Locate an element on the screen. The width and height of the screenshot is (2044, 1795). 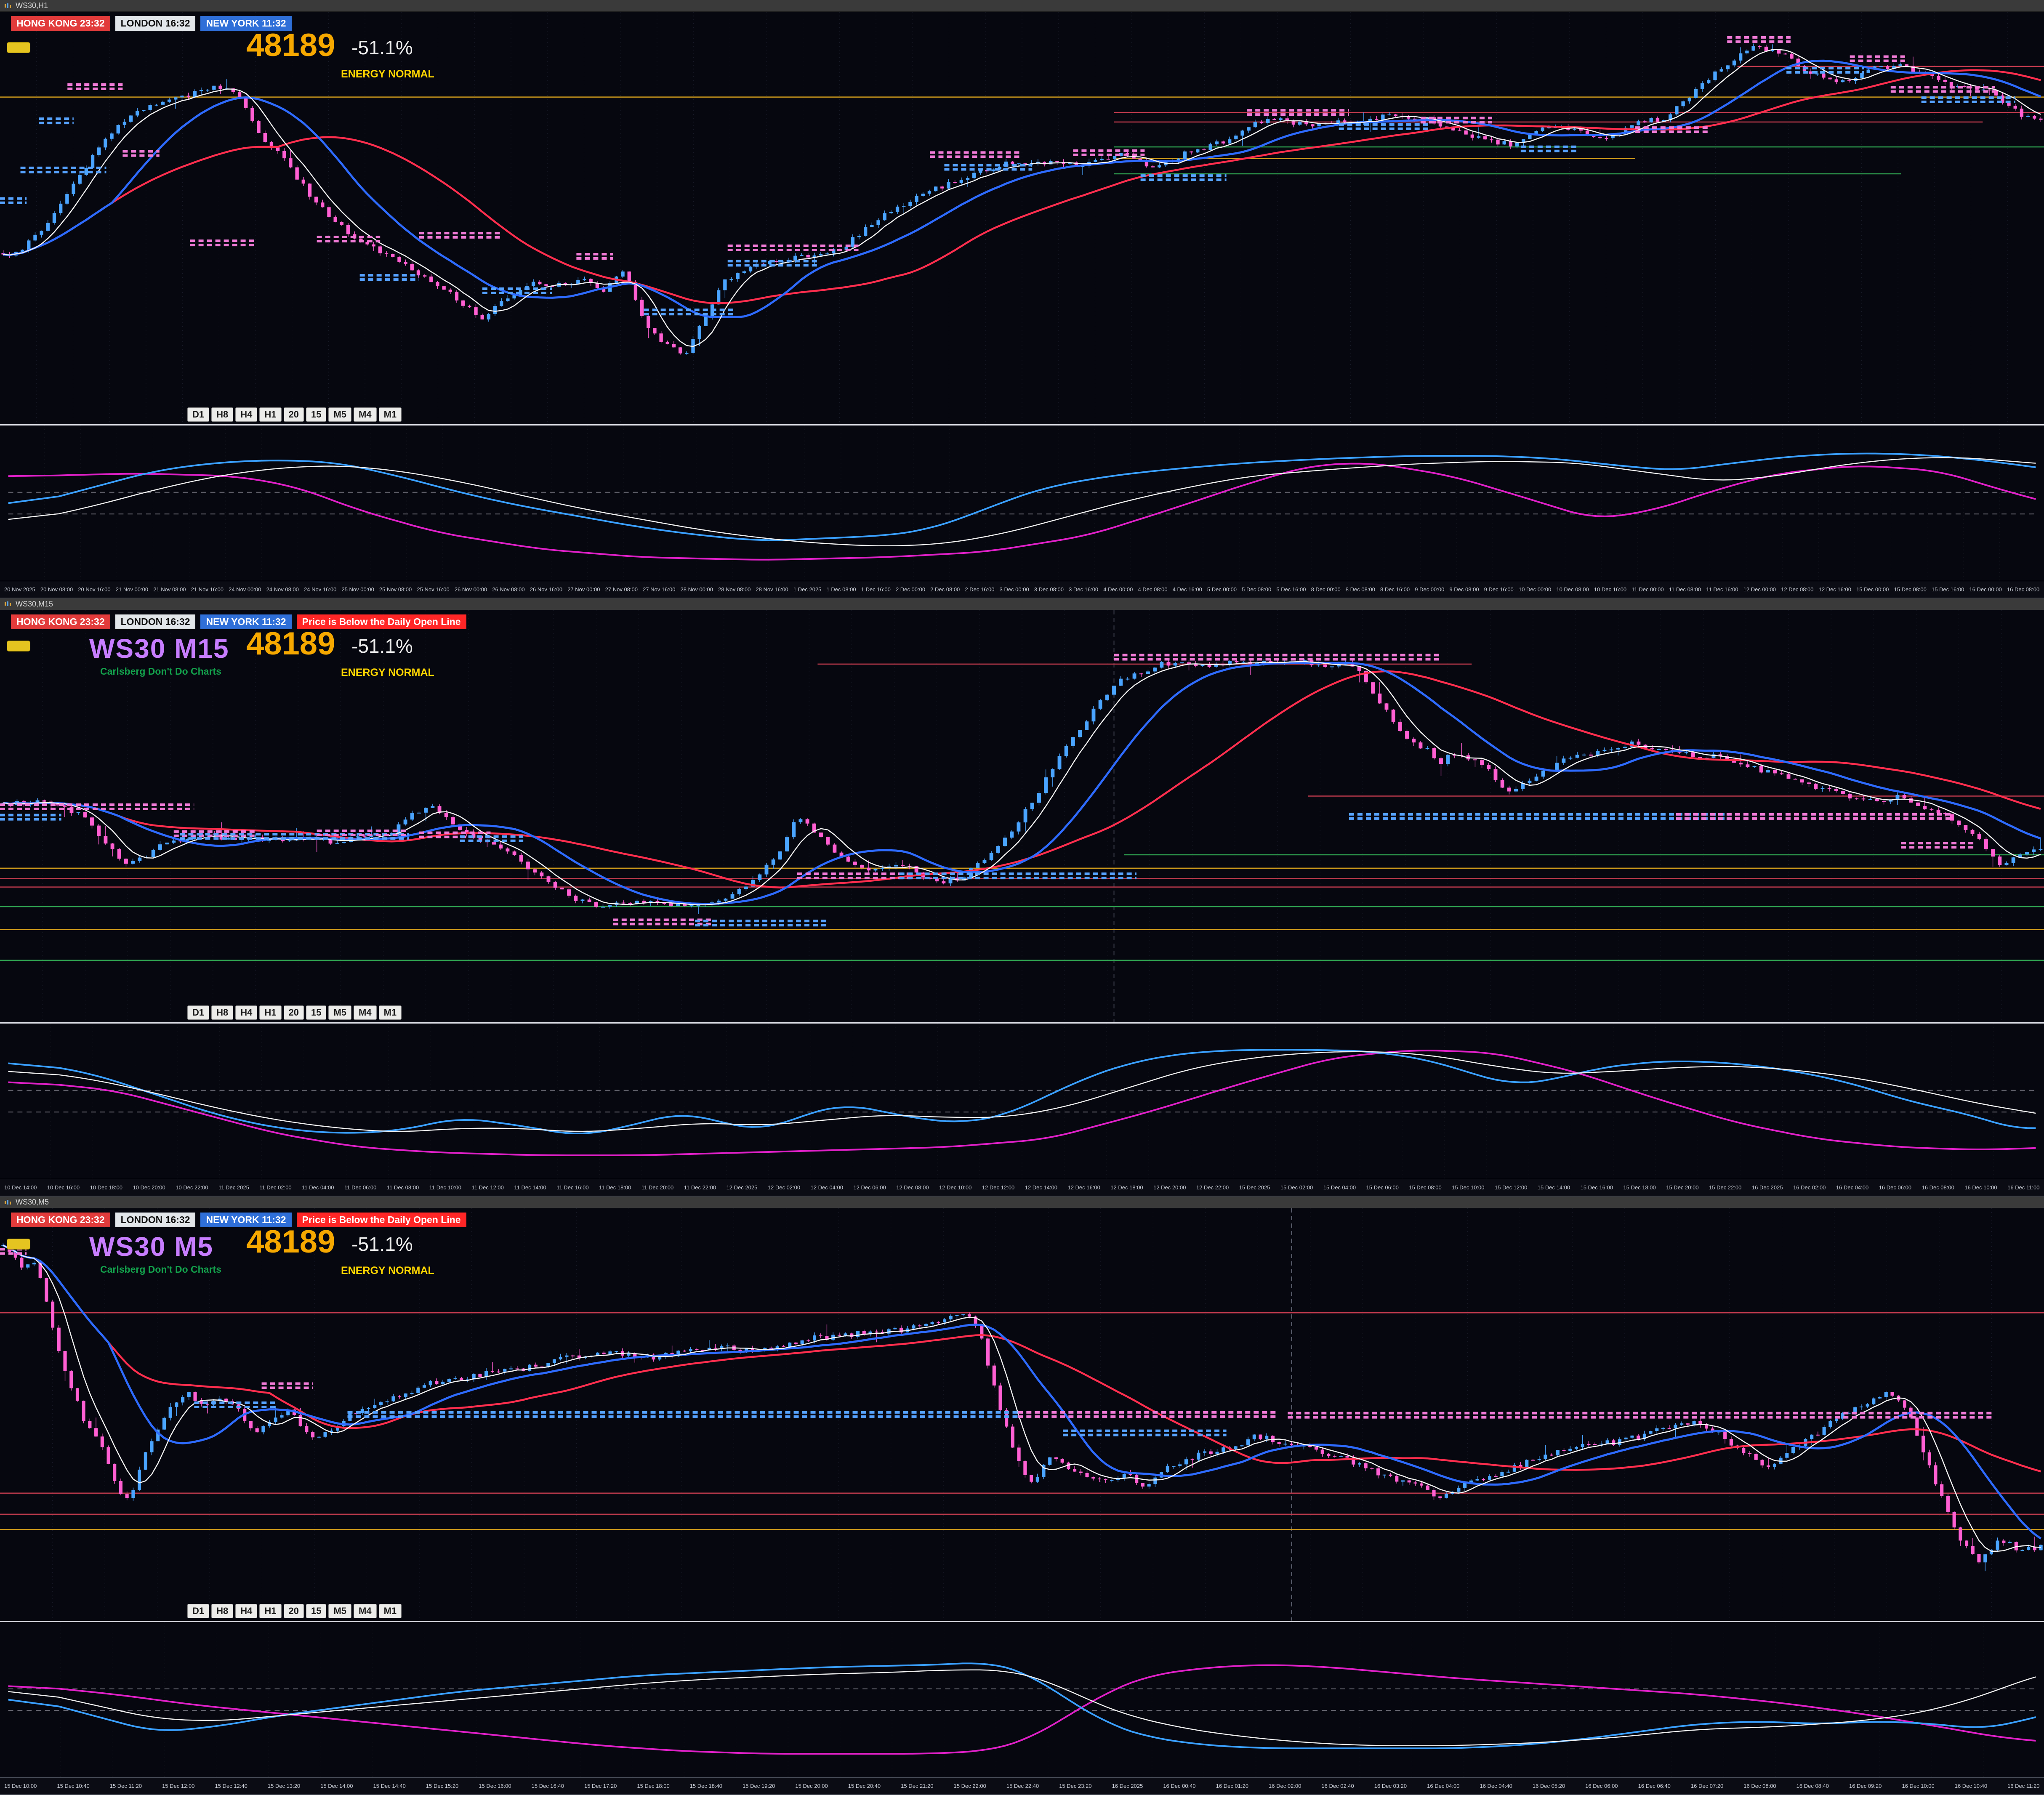
time-axis-label: 16 Dec 03:20 is located at coordinates (1391, 1786).